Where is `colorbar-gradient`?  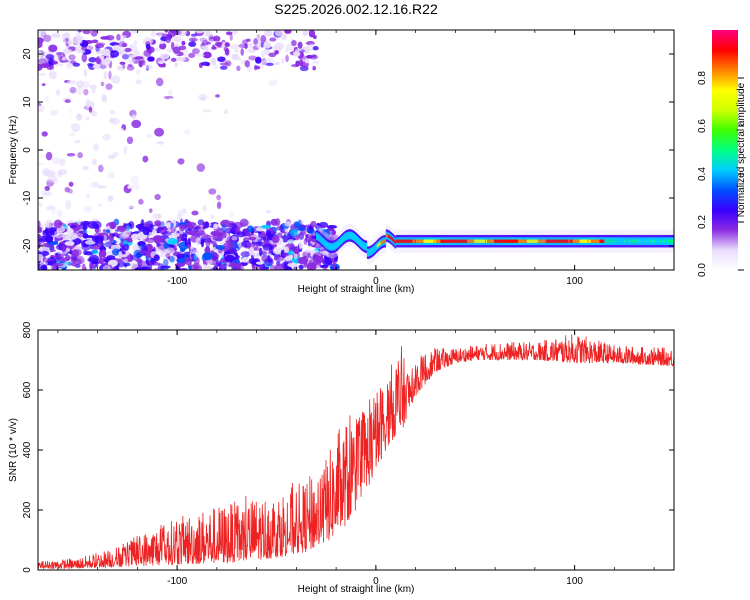
colorbar-gradient is located at coordinates (725, 150).